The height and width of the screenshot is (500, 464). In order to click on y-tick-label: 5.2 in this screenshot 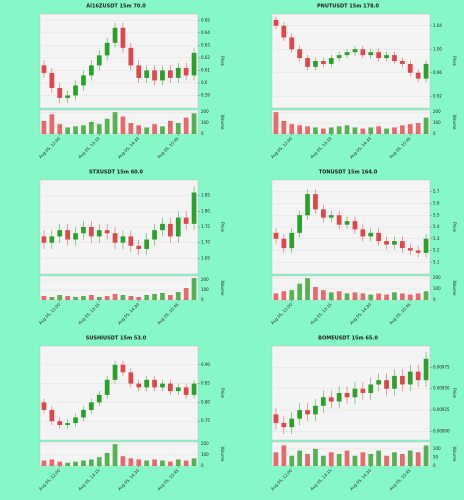, I will do `click(436, 250)`.